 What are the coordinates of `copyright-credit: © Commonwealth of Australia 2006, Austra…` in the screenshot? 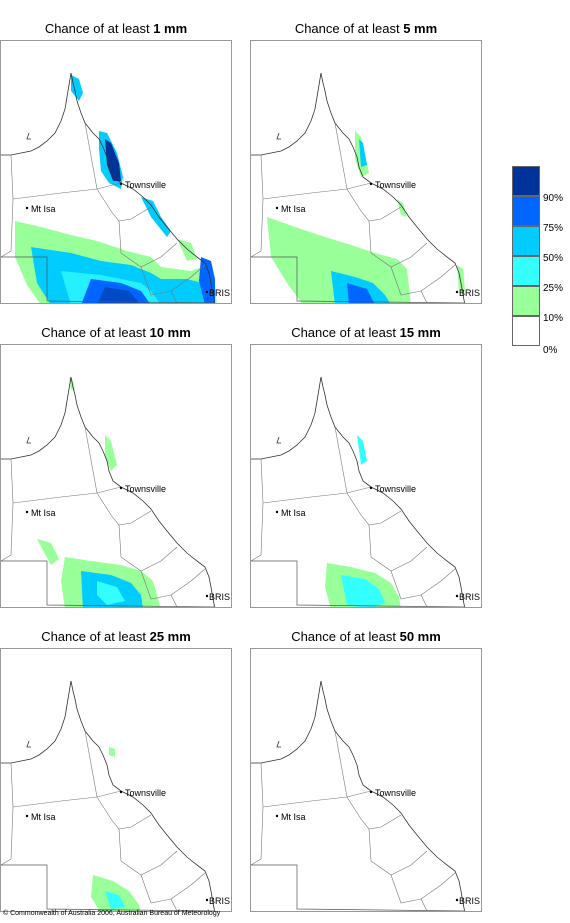 It's located at (112, 913).